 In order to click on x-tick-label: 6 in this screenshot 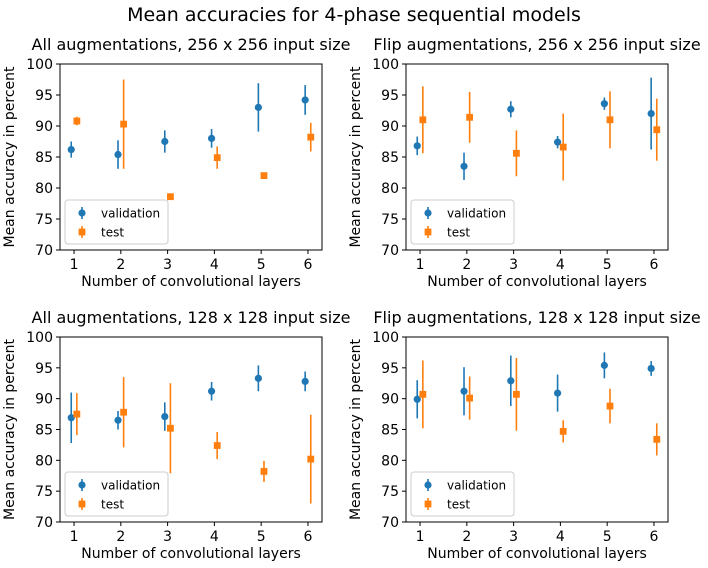, I will do `click(654, 265)`.